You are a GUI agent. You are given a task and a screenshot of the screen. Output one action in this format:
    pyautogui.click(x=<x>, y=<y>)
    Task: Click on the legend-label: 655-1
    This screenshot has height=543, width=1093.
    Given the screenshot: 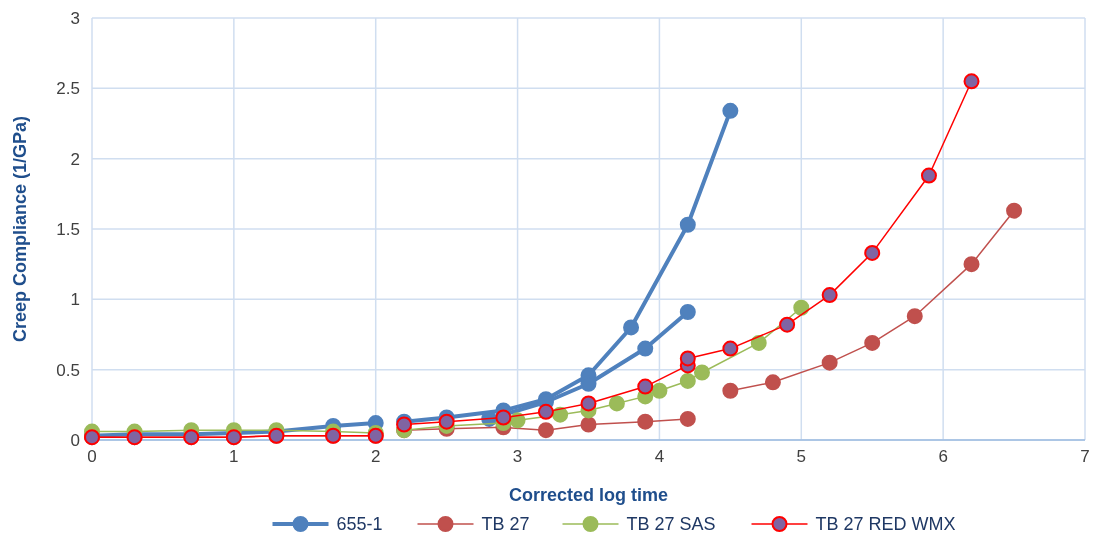 What is the action you would take?
    pyautogui.click(x=359, y=524)
    